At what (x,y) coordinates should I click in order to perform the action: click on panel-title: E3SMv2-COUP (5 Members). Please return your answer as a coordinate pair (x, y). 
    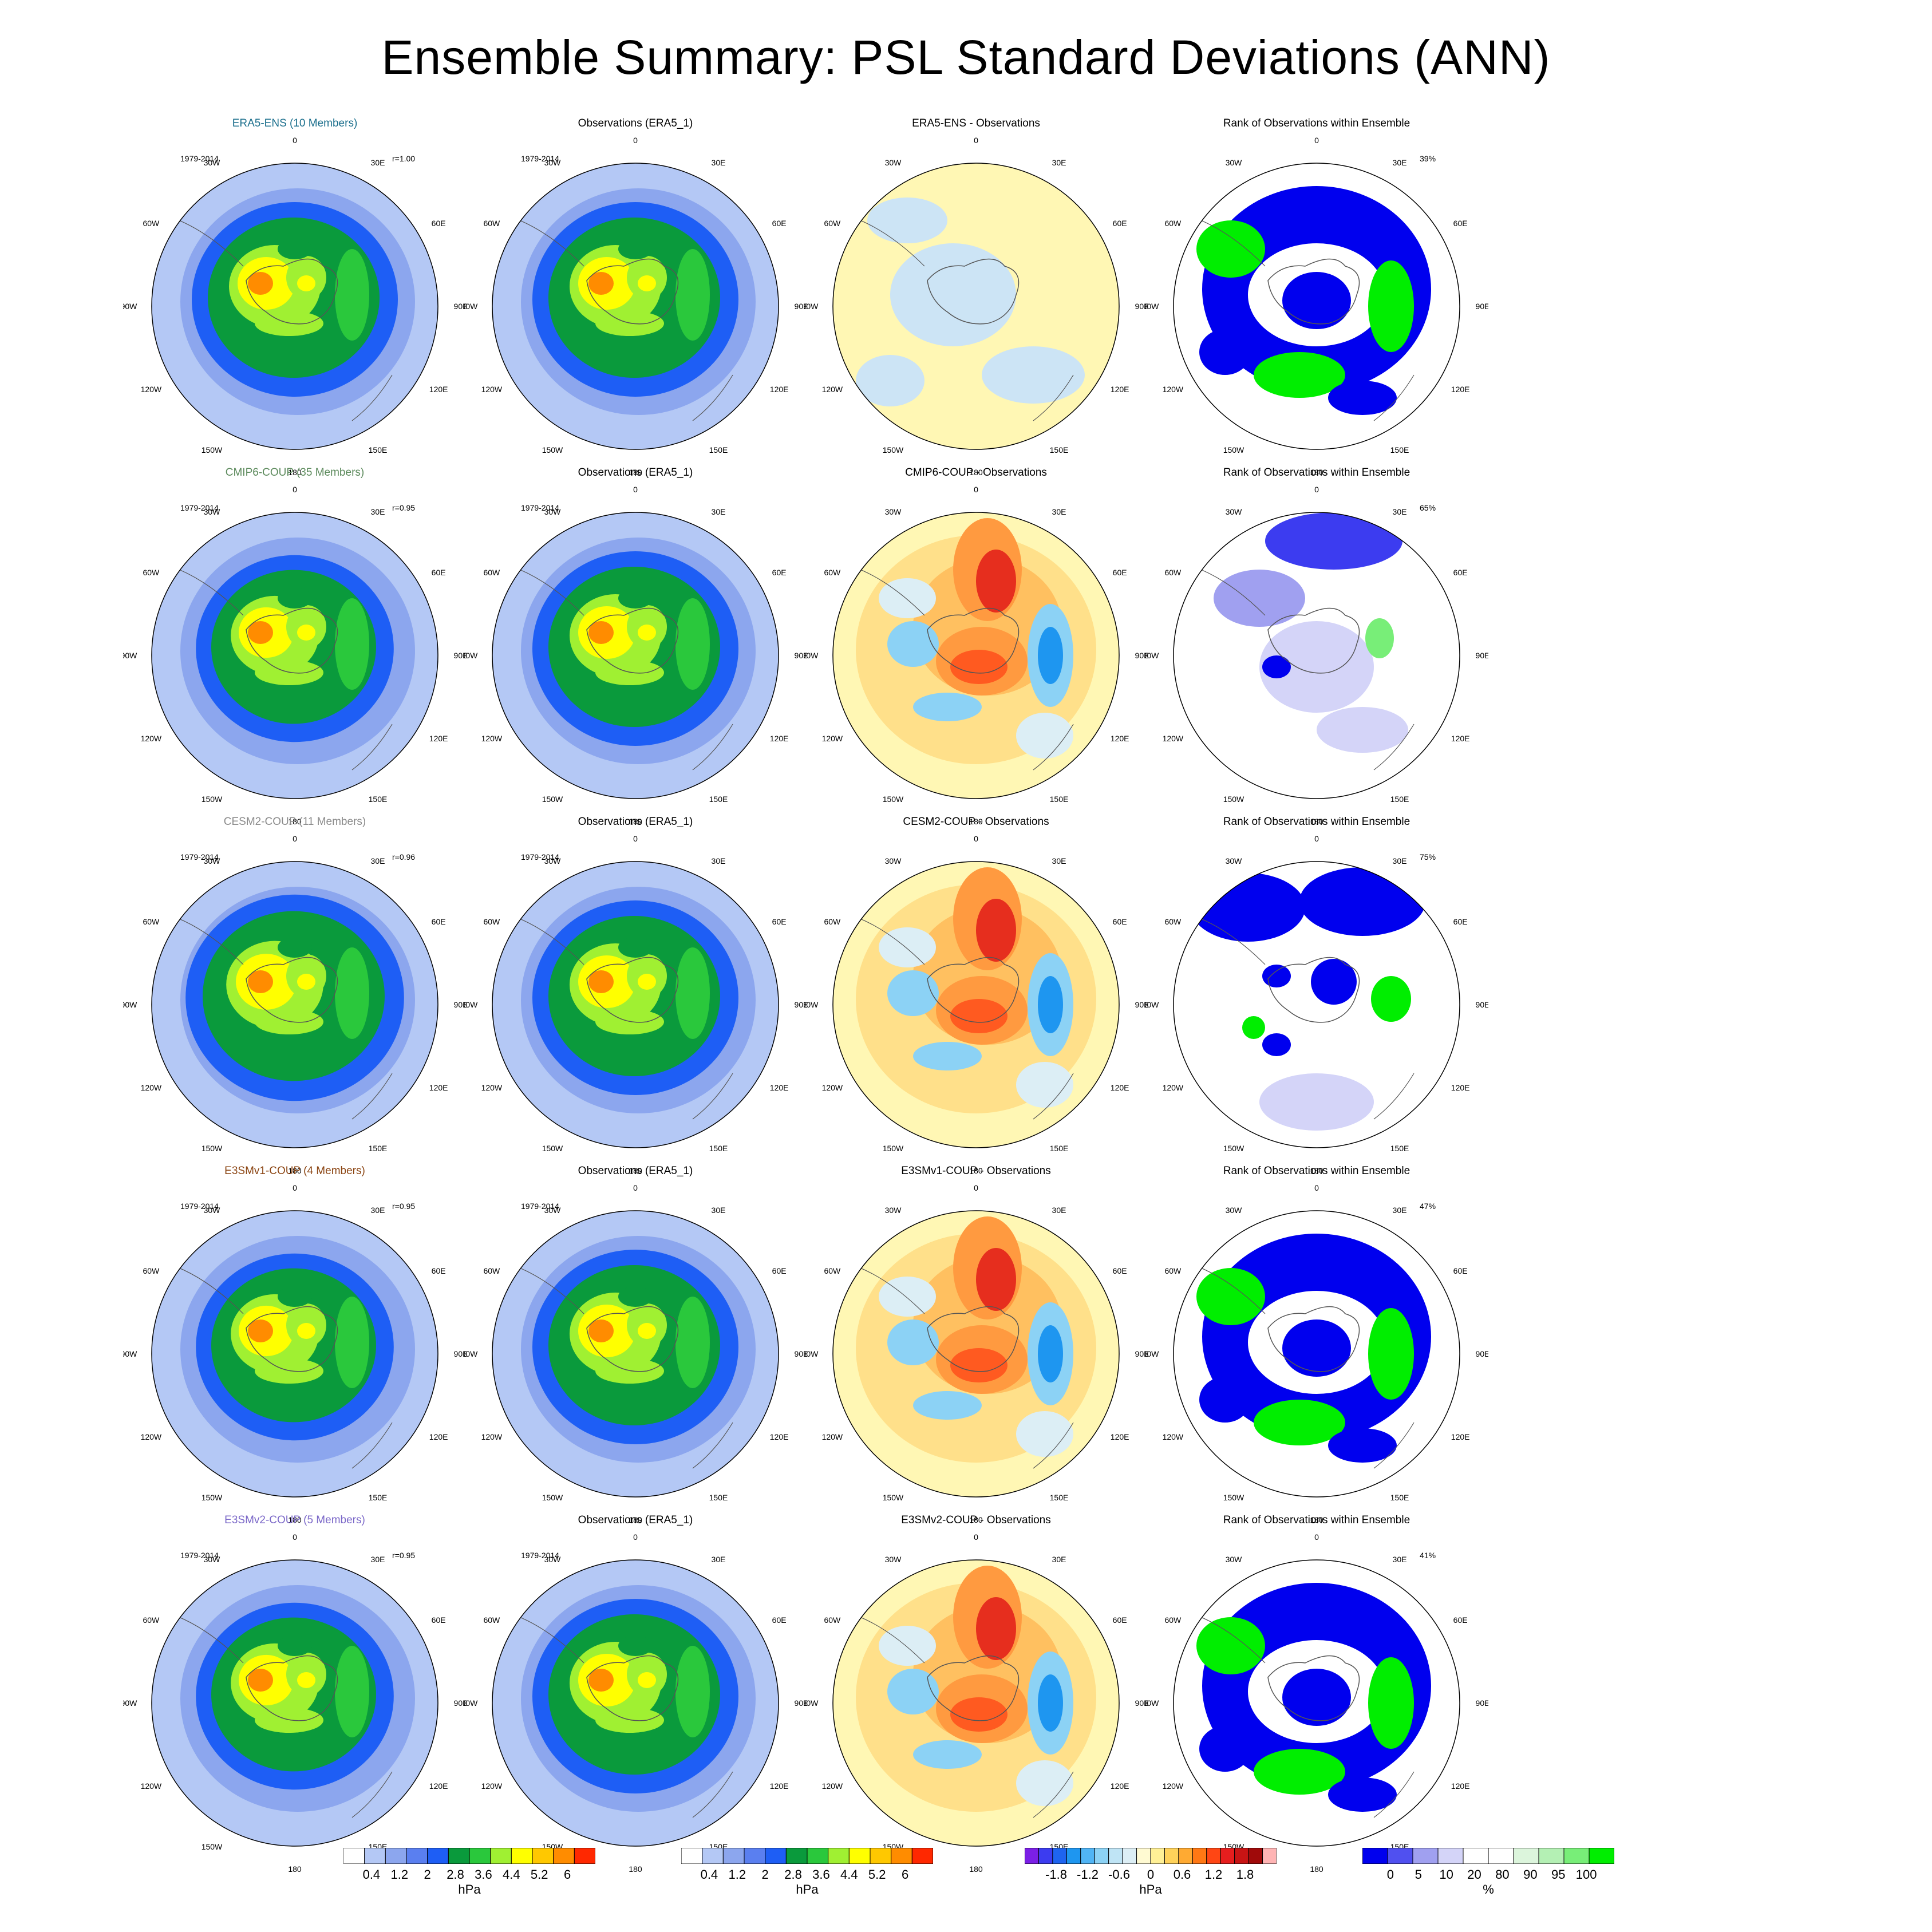
    Looking at the image, I should click on (294, 1520).